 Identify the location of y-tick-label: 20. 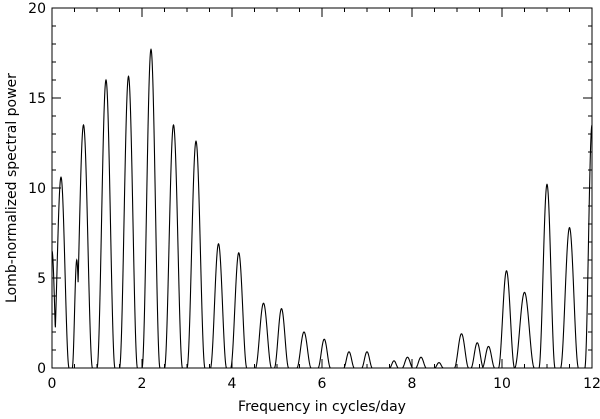
(37, 9).